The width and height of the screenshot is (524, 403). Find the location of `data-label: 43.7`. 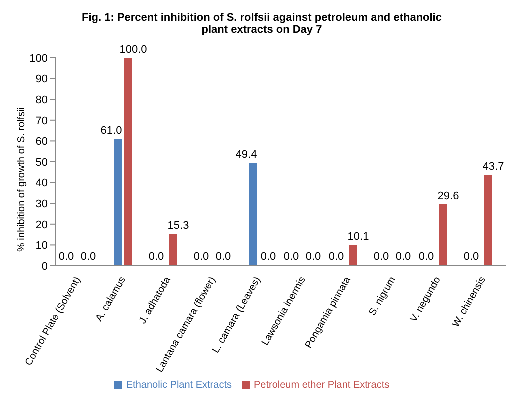

data-label: 43.7 is located at coordinates (493, 167).